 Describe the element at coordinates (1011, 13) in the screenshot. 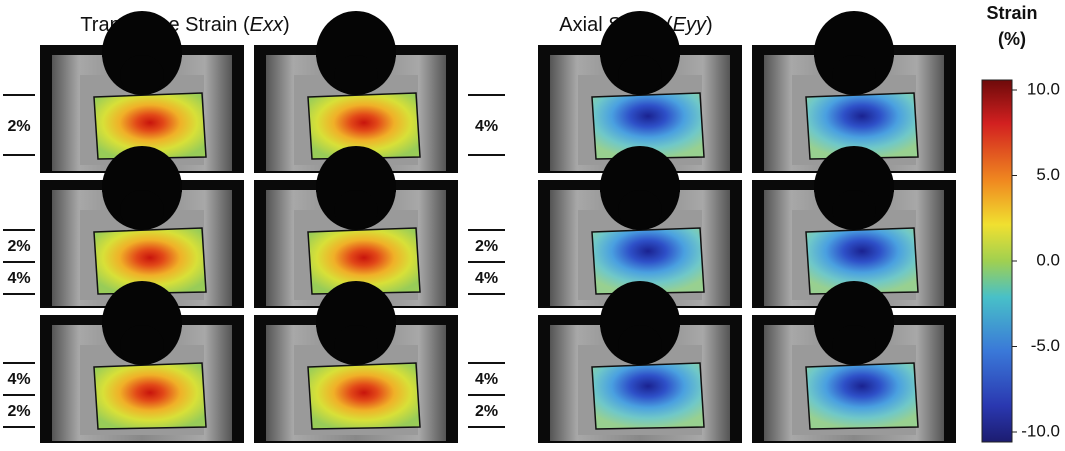

I see `colorbar-title: Strain` at that location.